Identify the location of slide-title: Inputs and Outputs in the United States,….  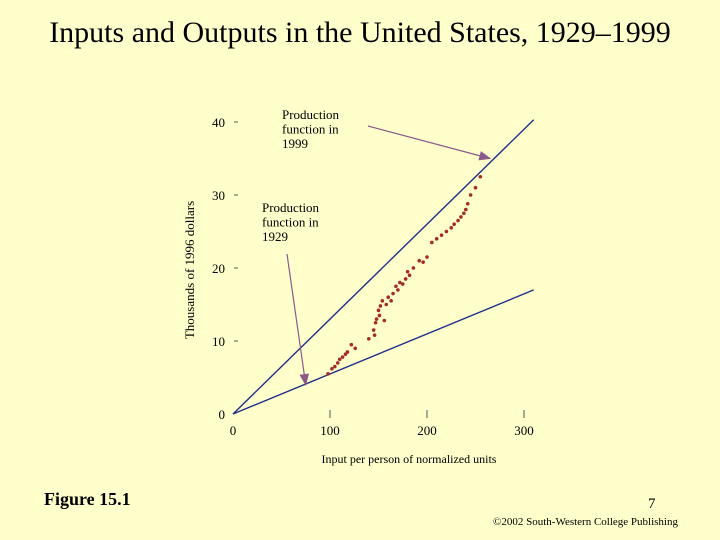
(360, 32).